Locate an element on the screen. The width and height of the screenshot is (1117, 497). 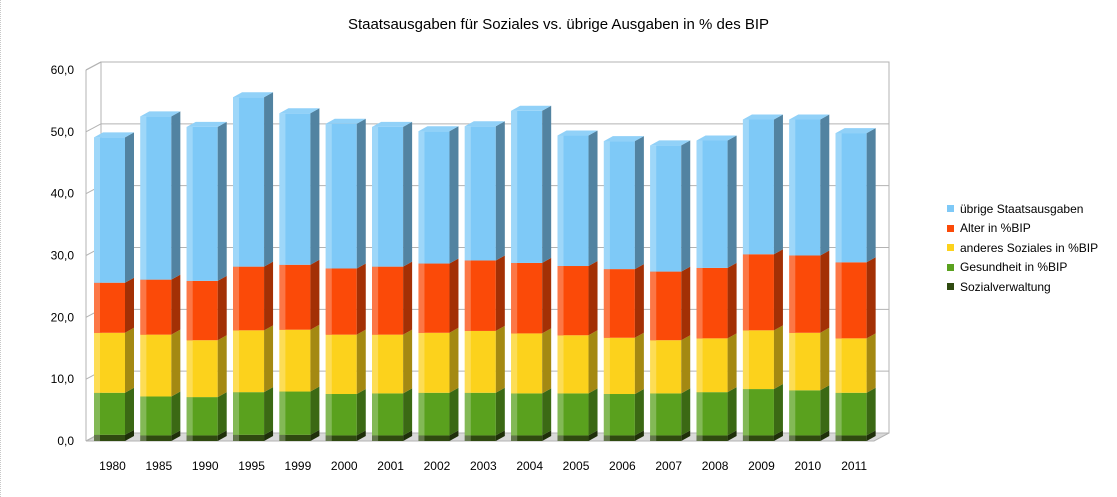
legend-item: Alter in %BIP is located at coordinates (1022, 229).